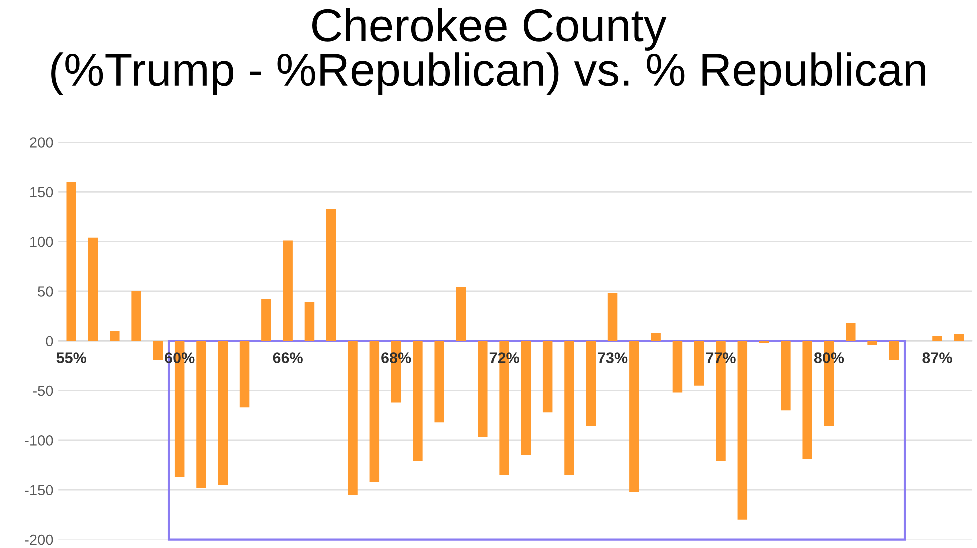 The image size is (977, 548). I want to click on y-tick-label: -200, so click(39, 540).